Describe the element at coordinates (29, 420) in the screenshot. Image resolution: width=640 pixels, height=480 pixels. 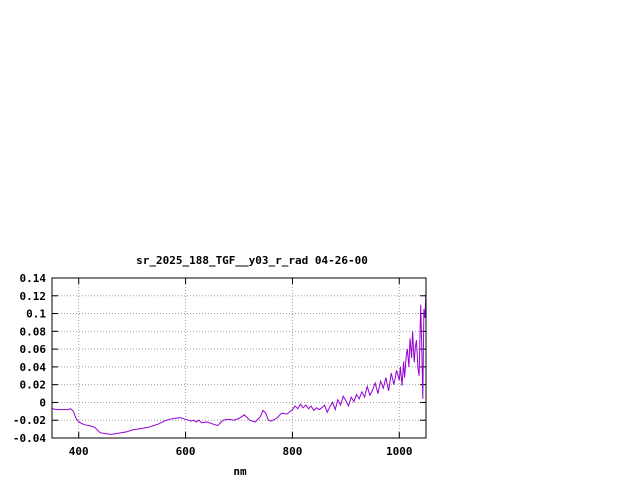
I see `y-tick-label: -0.02` at that location.